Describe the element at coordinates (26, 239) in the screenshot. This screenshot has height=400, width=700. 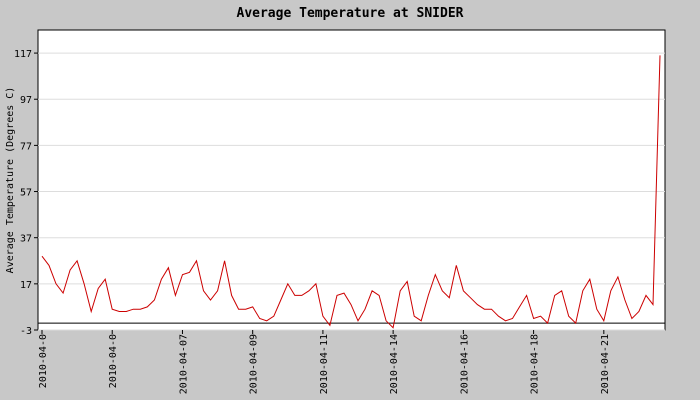
I see `y-tick-label: 37` at that location.